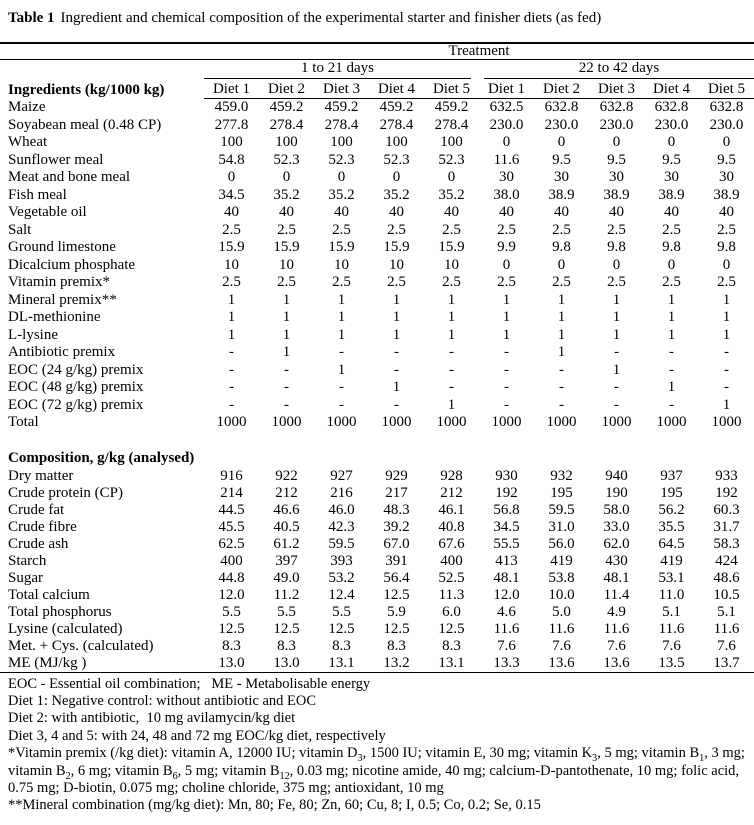  What do you see at coordinates (671, 628) in the screenshot?
I see `value-cell: 11.6` at bounding box center [671, 628].